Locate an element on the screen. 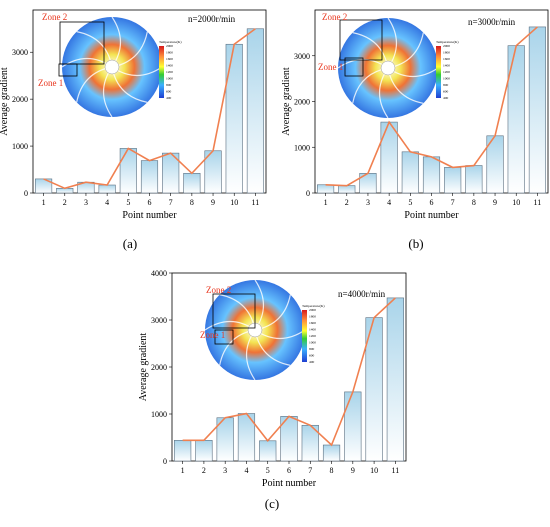  speed-annotation: n=4000r/min is located at coordinates (362, 294).